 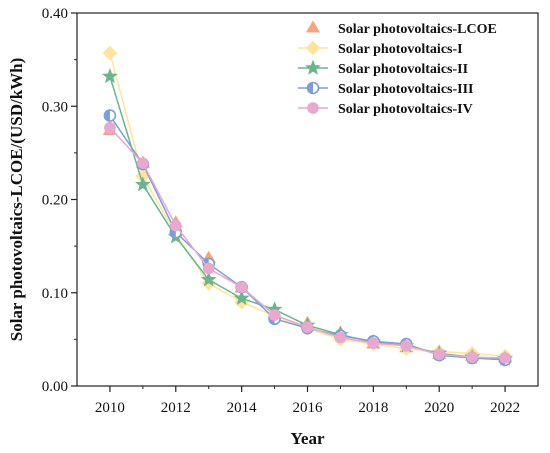 What do you see at coordinates (55, 14) in the screenshot?
I see `y-tick-label: 0.40` at bounding box center [55, 14].